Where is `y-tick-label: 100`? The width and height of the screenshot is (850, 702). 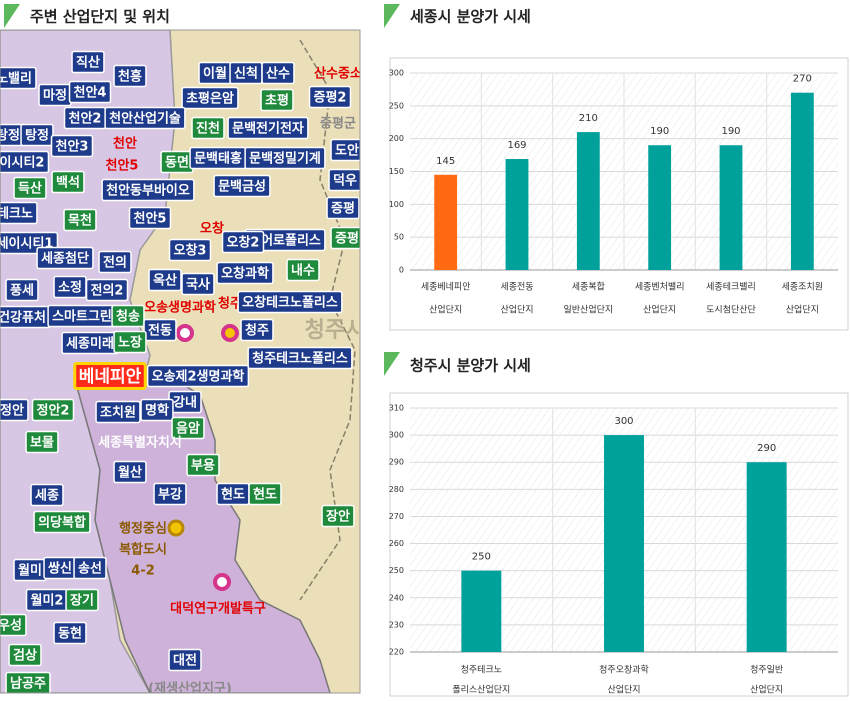
y-tick-label: 100 is located at coordinates (396, 204).